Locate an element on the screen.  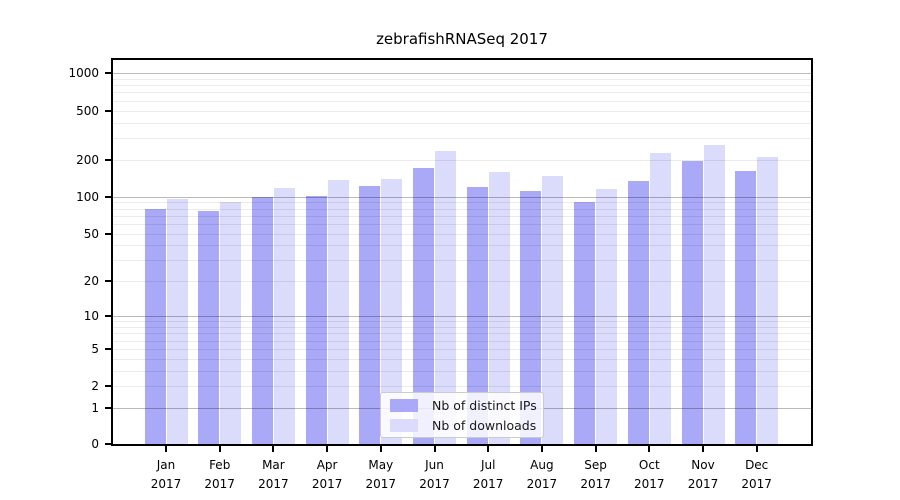
legend-swatch-distinct-ips is located at coordinates (404, 405).